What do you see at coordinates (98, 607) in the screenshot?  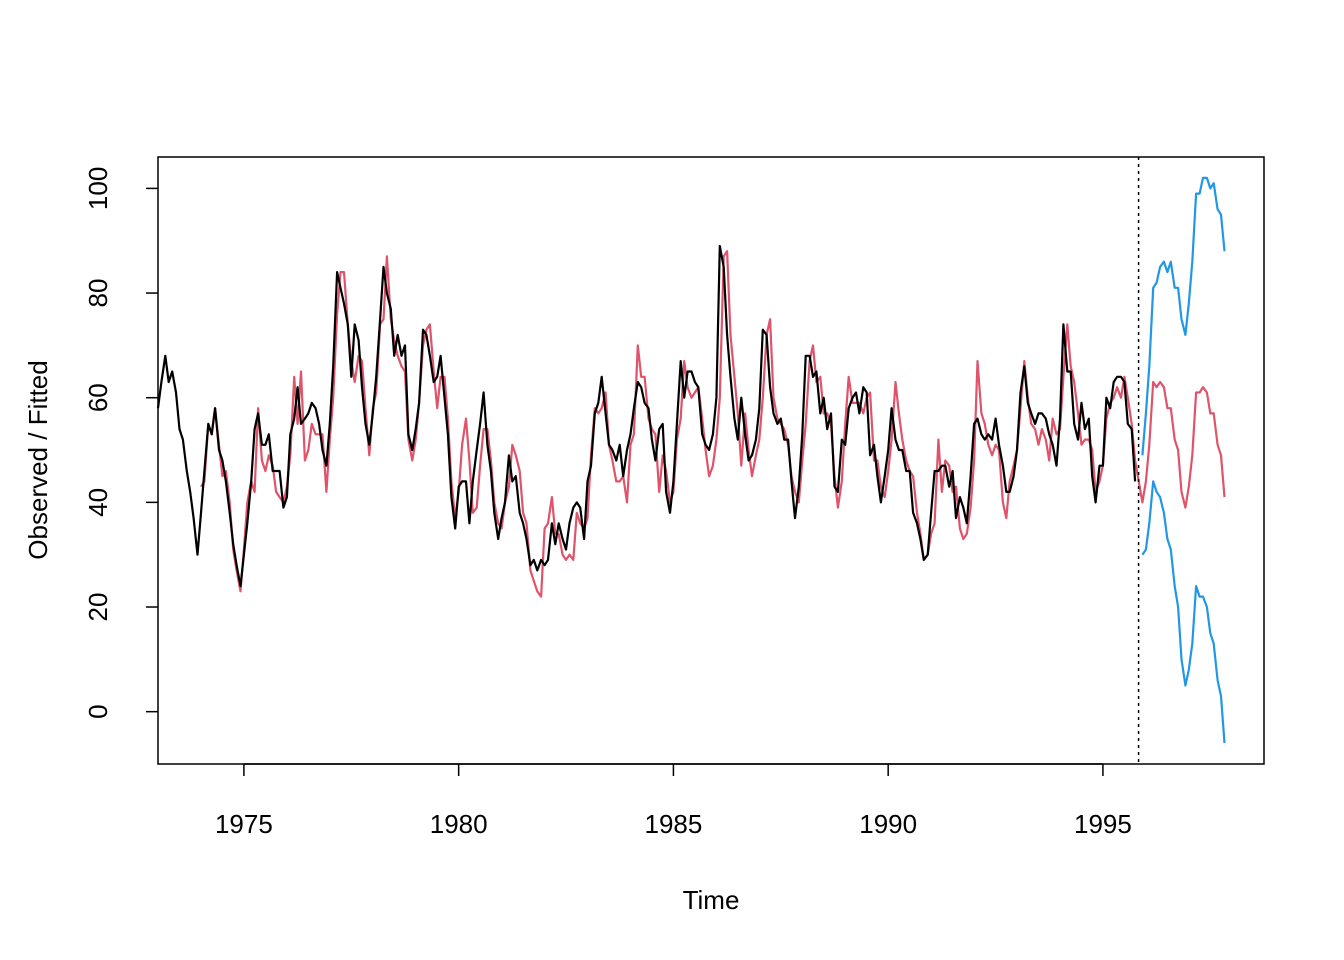 I see `y-tick-label: 20` at bounding box center [98, 607].